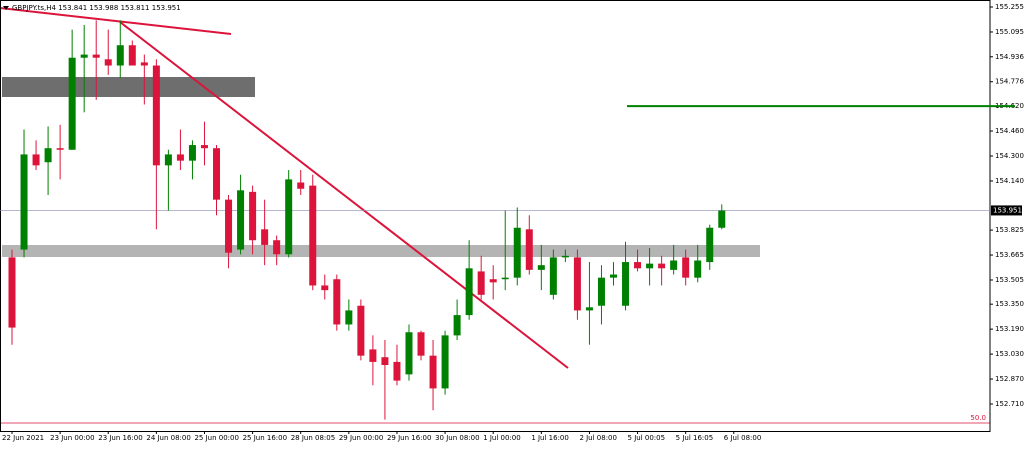 The width and height of the screenshot is (1024, 451). What do you see at coordinates (409, 438) in the screenshot?
I see `x-tick-label: 29 Jun 16:00` at bounding box center [409, 438].